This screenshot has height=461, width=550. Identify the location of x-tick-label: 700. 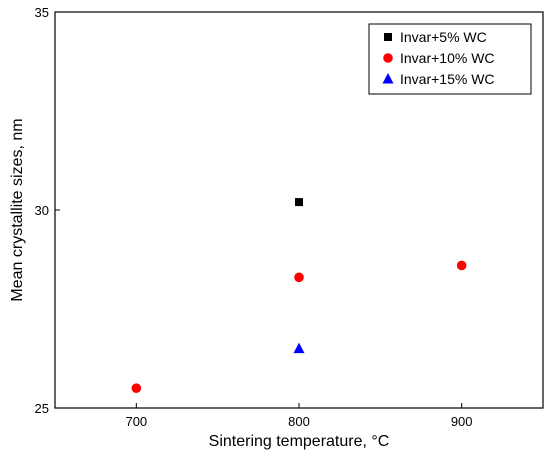
(136, 421).